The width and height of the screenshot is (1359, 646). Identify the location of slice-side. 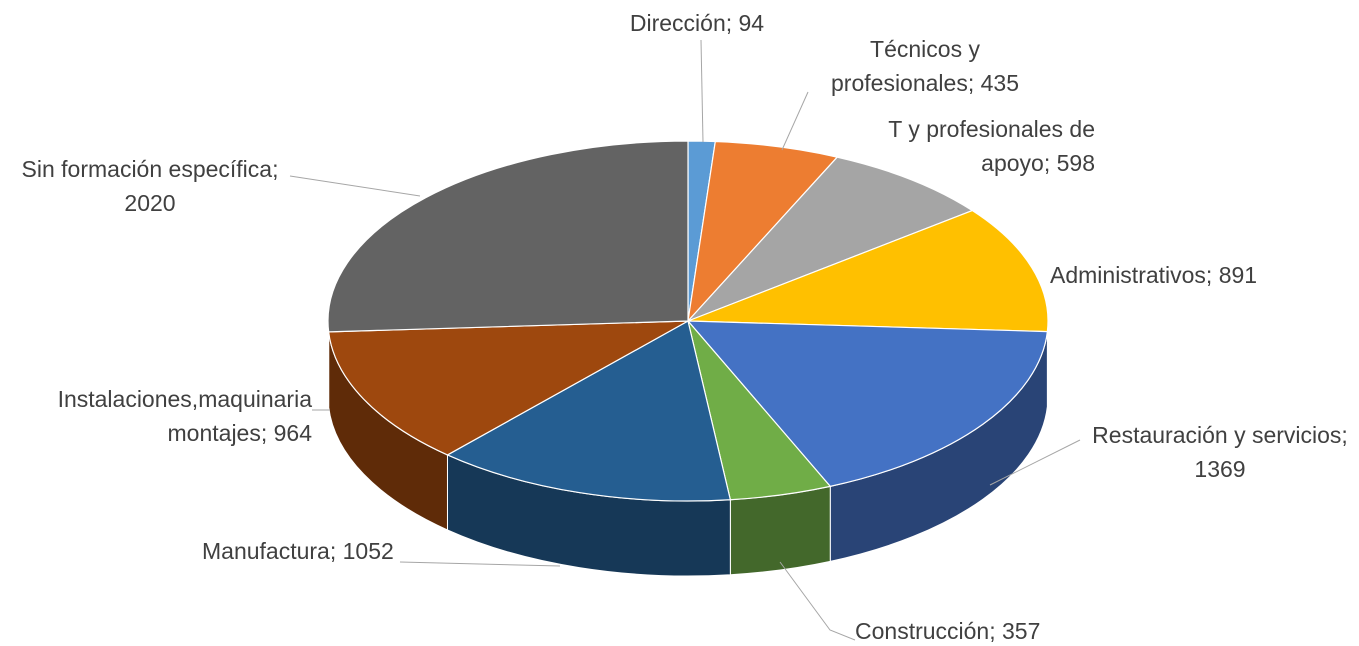
(780, 530).